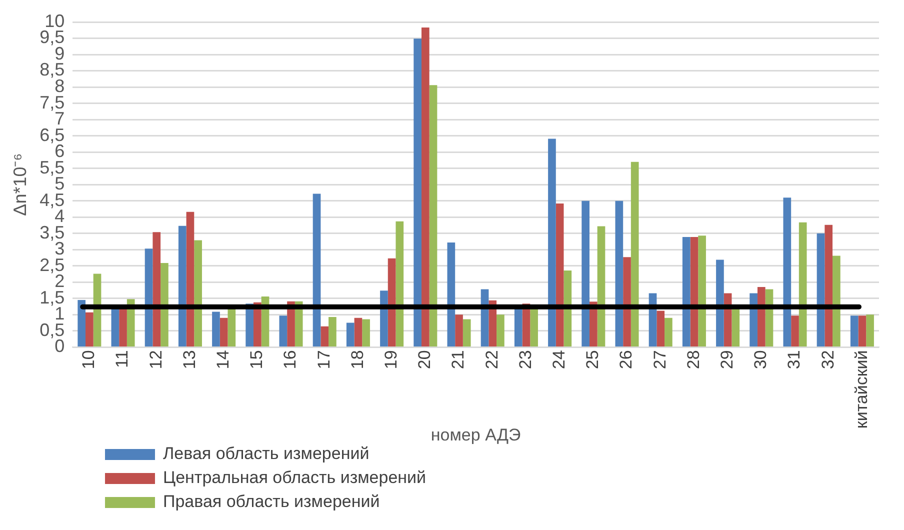 The height and width of the screenshot is (530, 904). I want to click on x-tick-label: 31, so click(794, 360).